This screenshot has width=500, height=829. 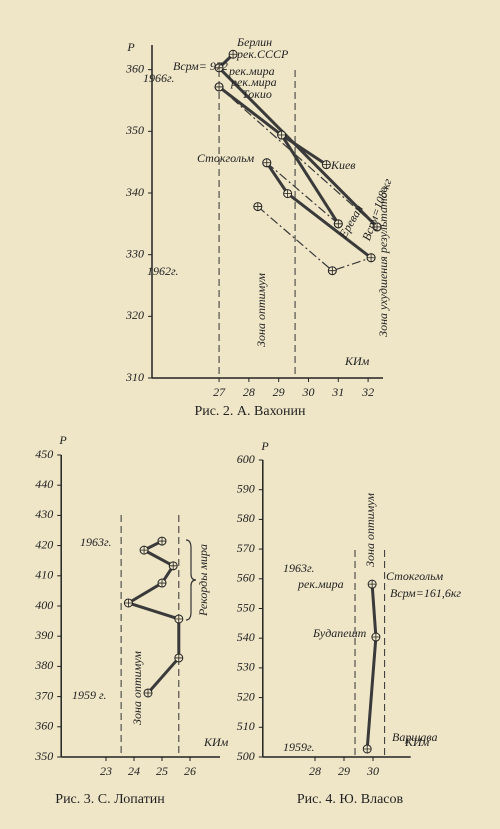 What do you see at coordinates (191, 580) in the screenshot?
I see `brace` at bounding box center [191, 580].